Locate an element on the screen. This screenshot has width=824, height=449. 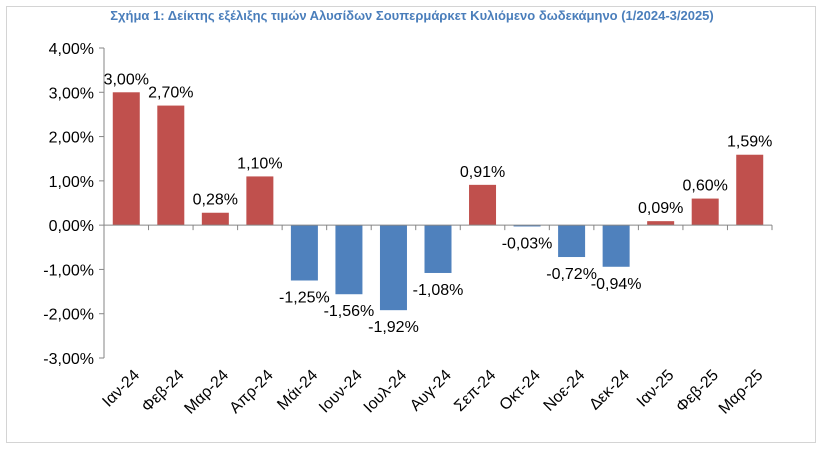
y-tick-label: -1,00% is located at coordinates (68, 270).